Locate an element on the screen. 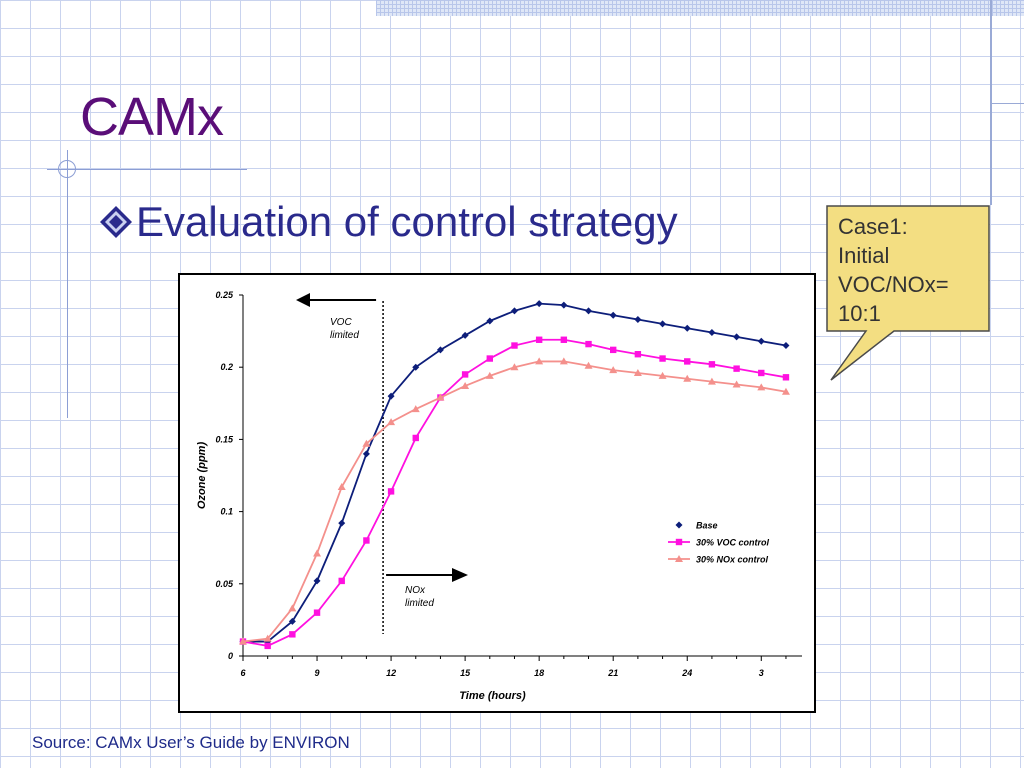 This screenshot has height=768, width=1024. callout-line: Initial is located at coordinates (864, 255).